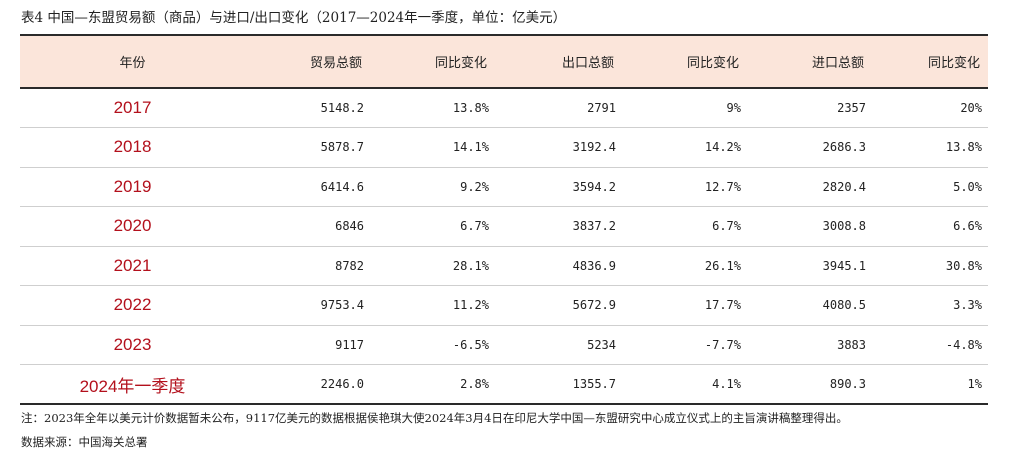  I want to click on cell-total-yoy: 6.7%, so click(432, 226).